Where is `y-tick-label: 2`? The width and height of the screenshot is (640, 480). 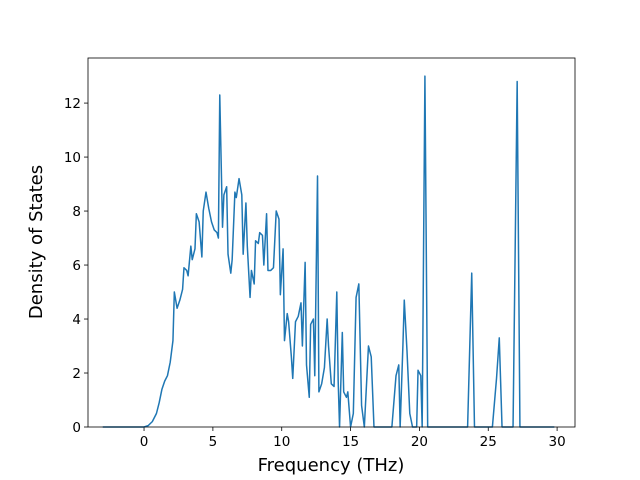 y-tick-label: 2 is located at coordinates (76, 374).